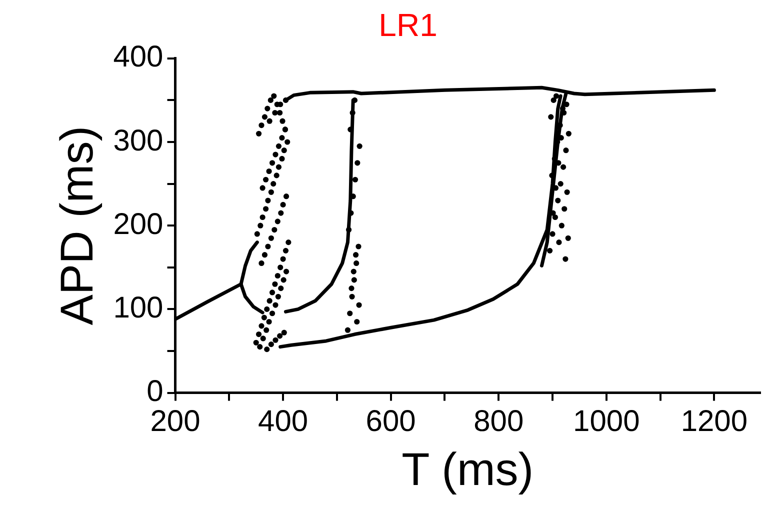  What do you see at coordinates (408, 25) in the screenshot?
I see `chart-title: LR1` at bounding box center [408, 25].